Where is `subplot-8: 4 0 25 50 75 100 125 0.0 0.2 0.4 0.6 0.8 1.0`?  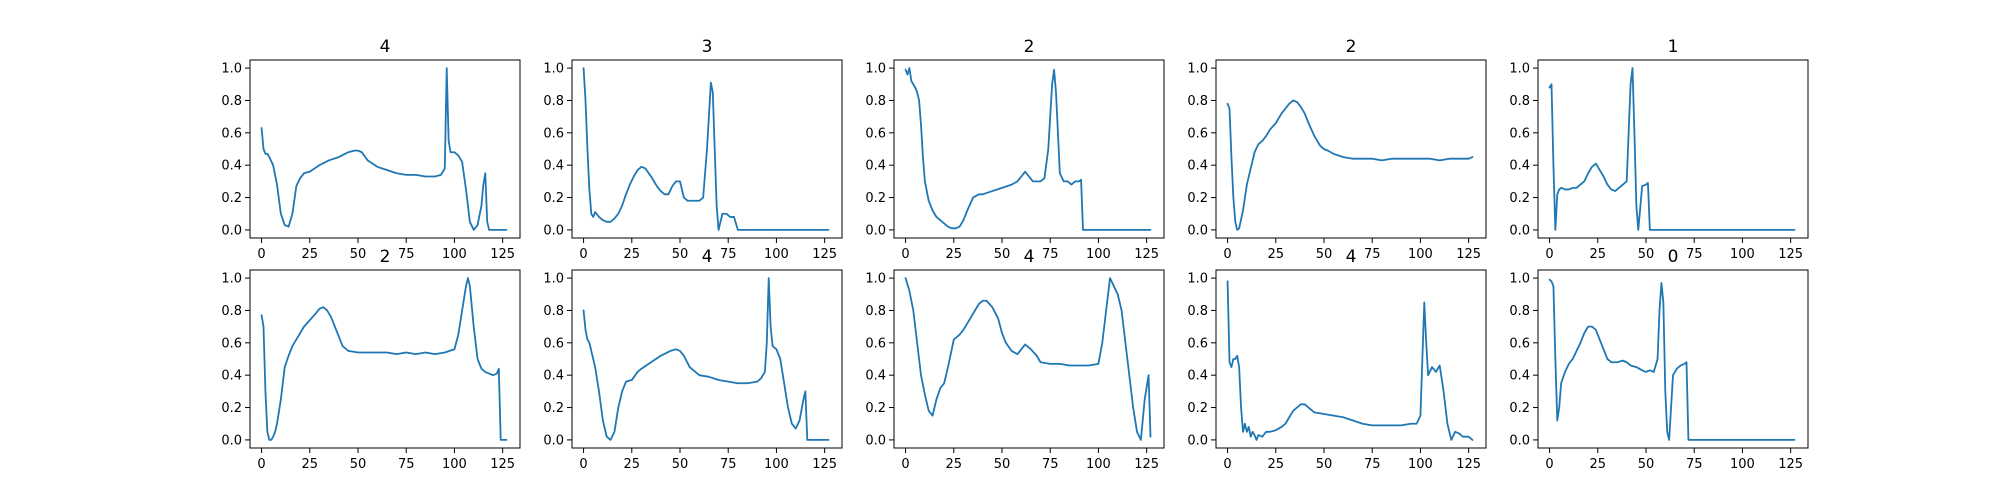
subplot-8: 4 0 25 50 75 100 125 0.0 0.2 0.4 0.6 0.8 1.0 is located at coordinates (1015, 359).